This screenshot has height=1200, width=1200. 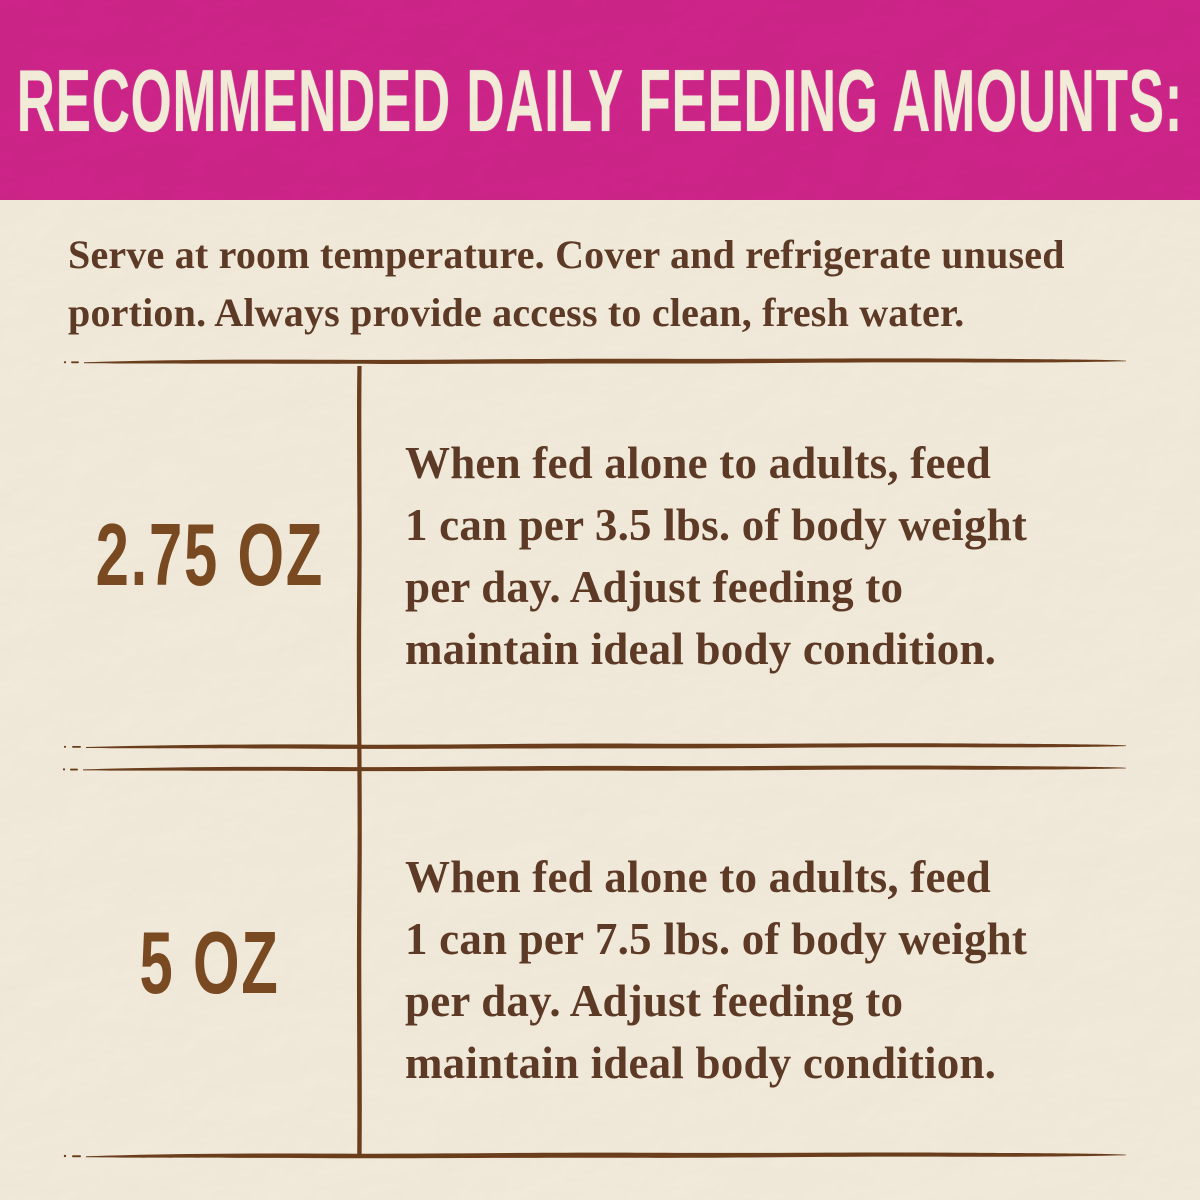 What do you see at coordinates (596, 361) in the screenshot?
I see `table-top-rule` at bounding box center [596, 361].